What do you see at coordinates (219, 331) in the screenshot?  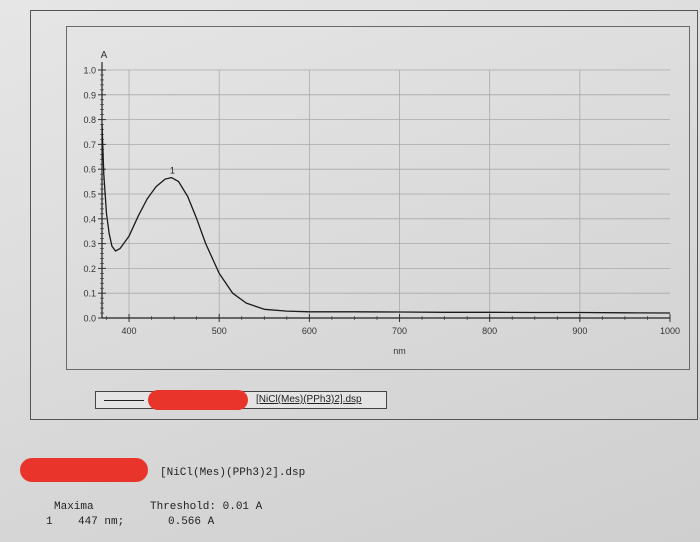 I see `x-tick-label: 500` at bounding box center [219, 331].